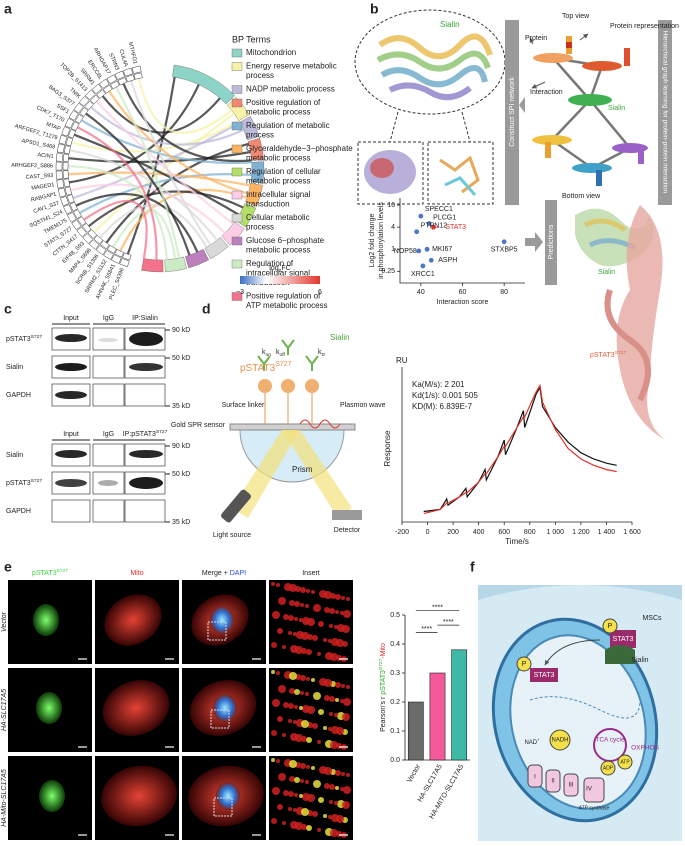 The height and width of the screenshot is (846, 685). Describe the element at coordinates (206, 309) in the screenshot. I see `panel-label: d` at that location.